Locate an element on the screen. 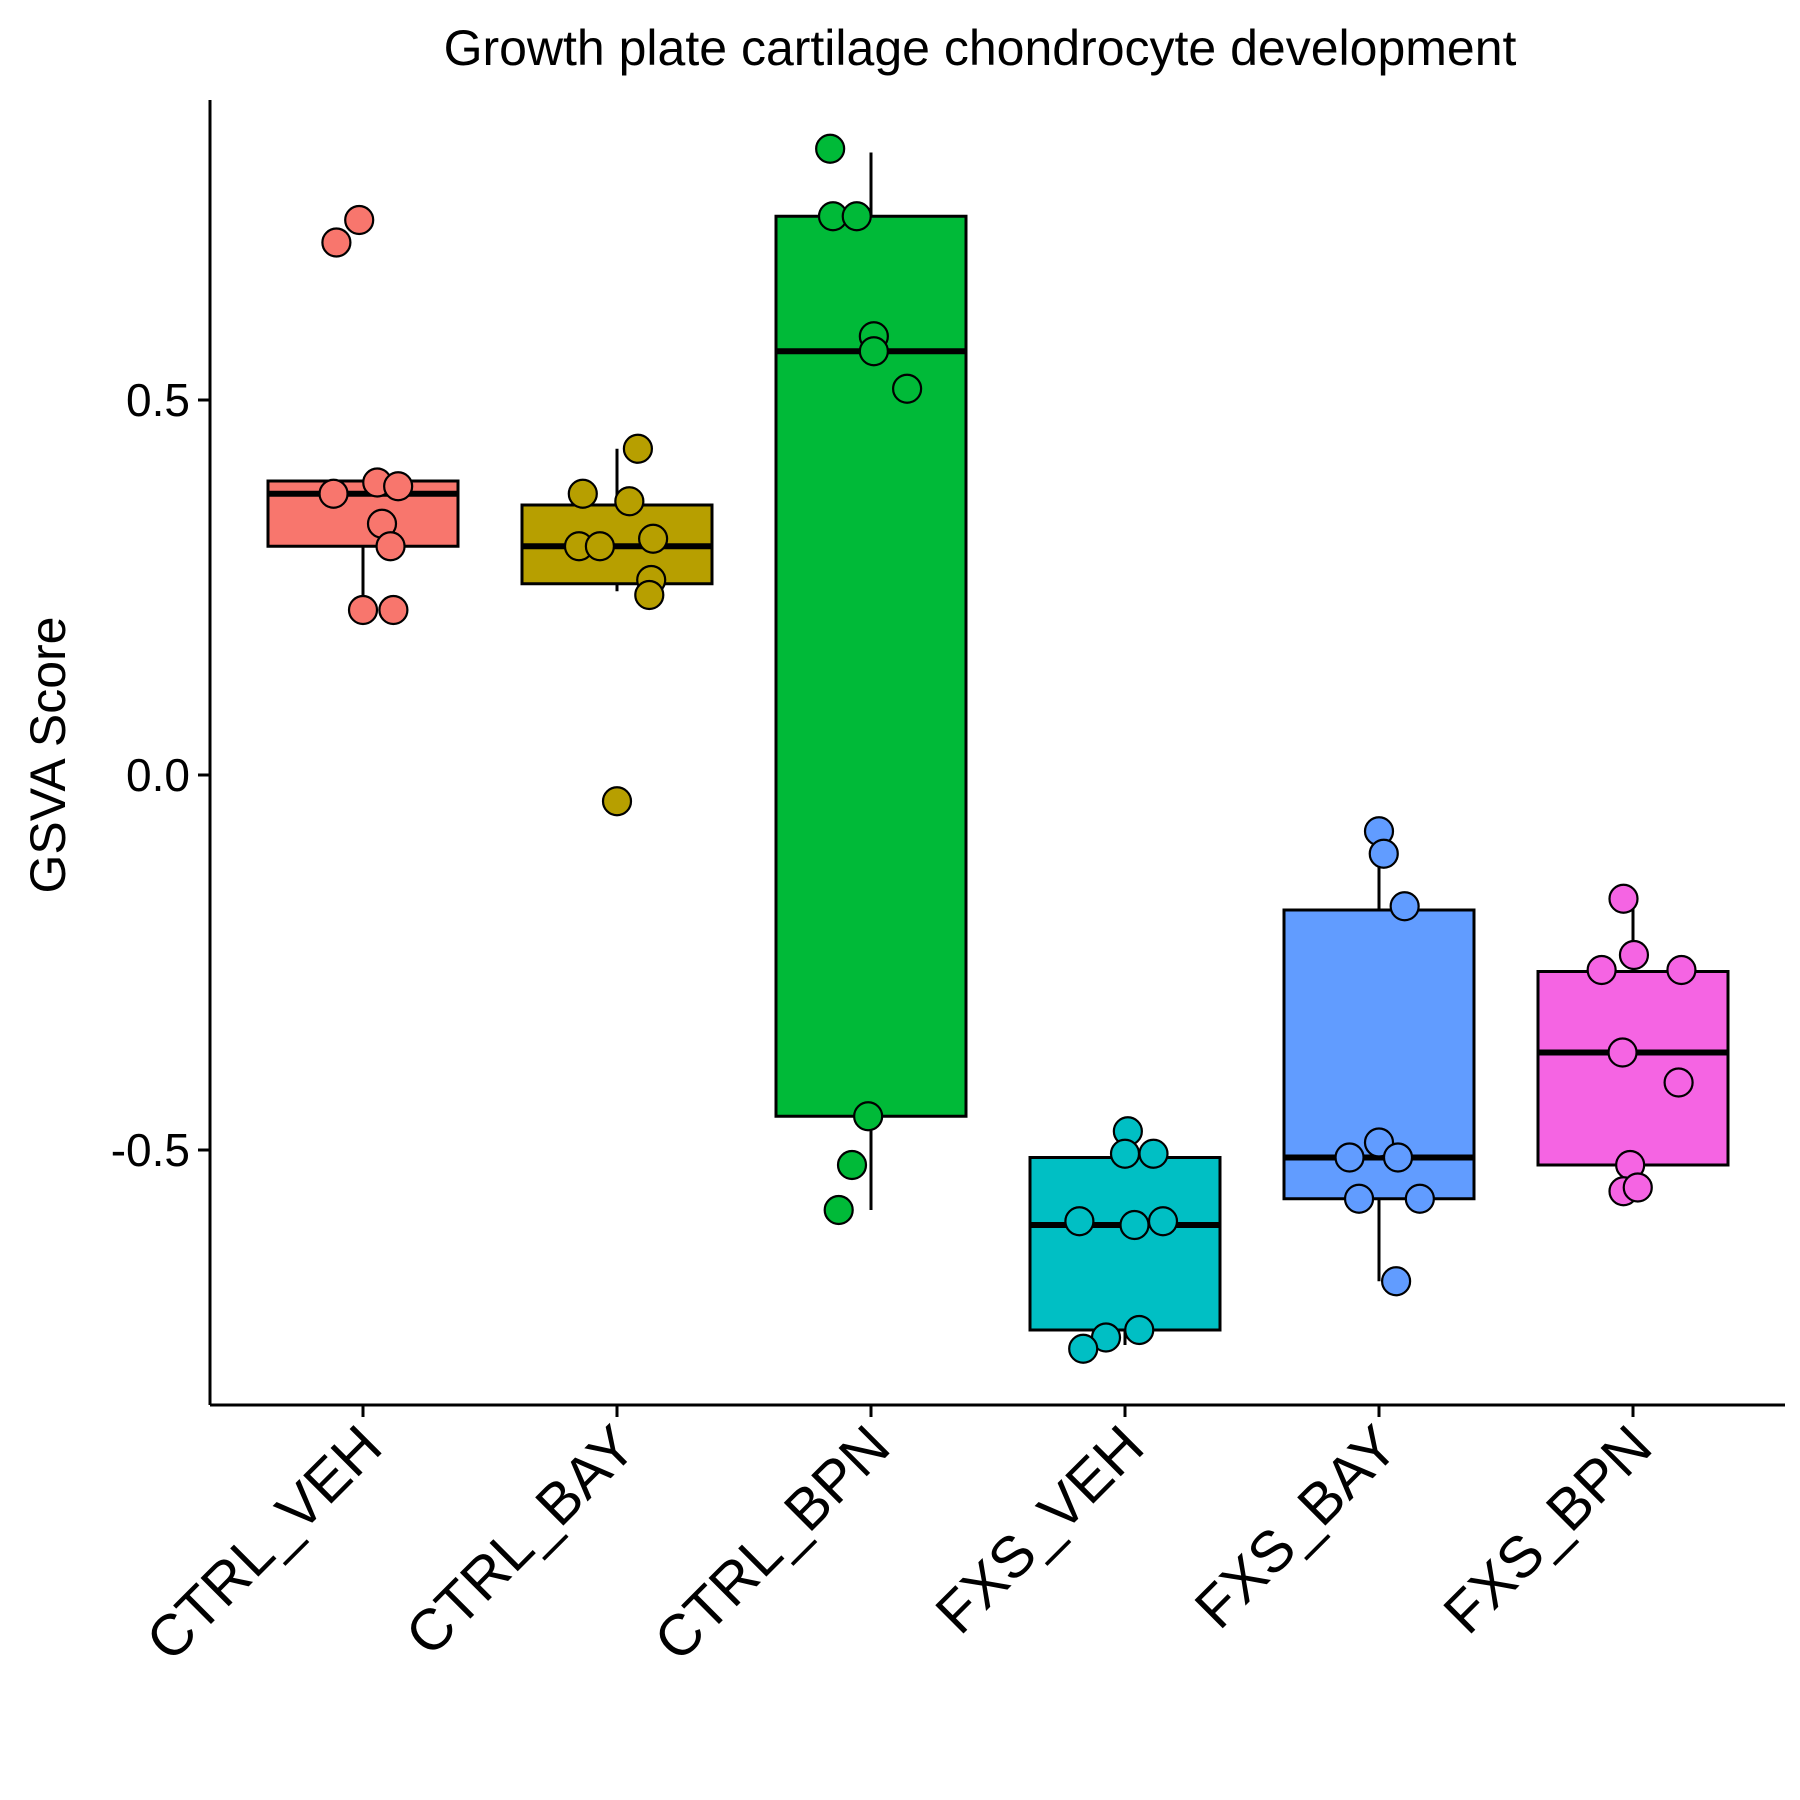 The image size is (1800, 1800). x-tick-label: CTRL_VEH is located at coordinates (264, 1543).